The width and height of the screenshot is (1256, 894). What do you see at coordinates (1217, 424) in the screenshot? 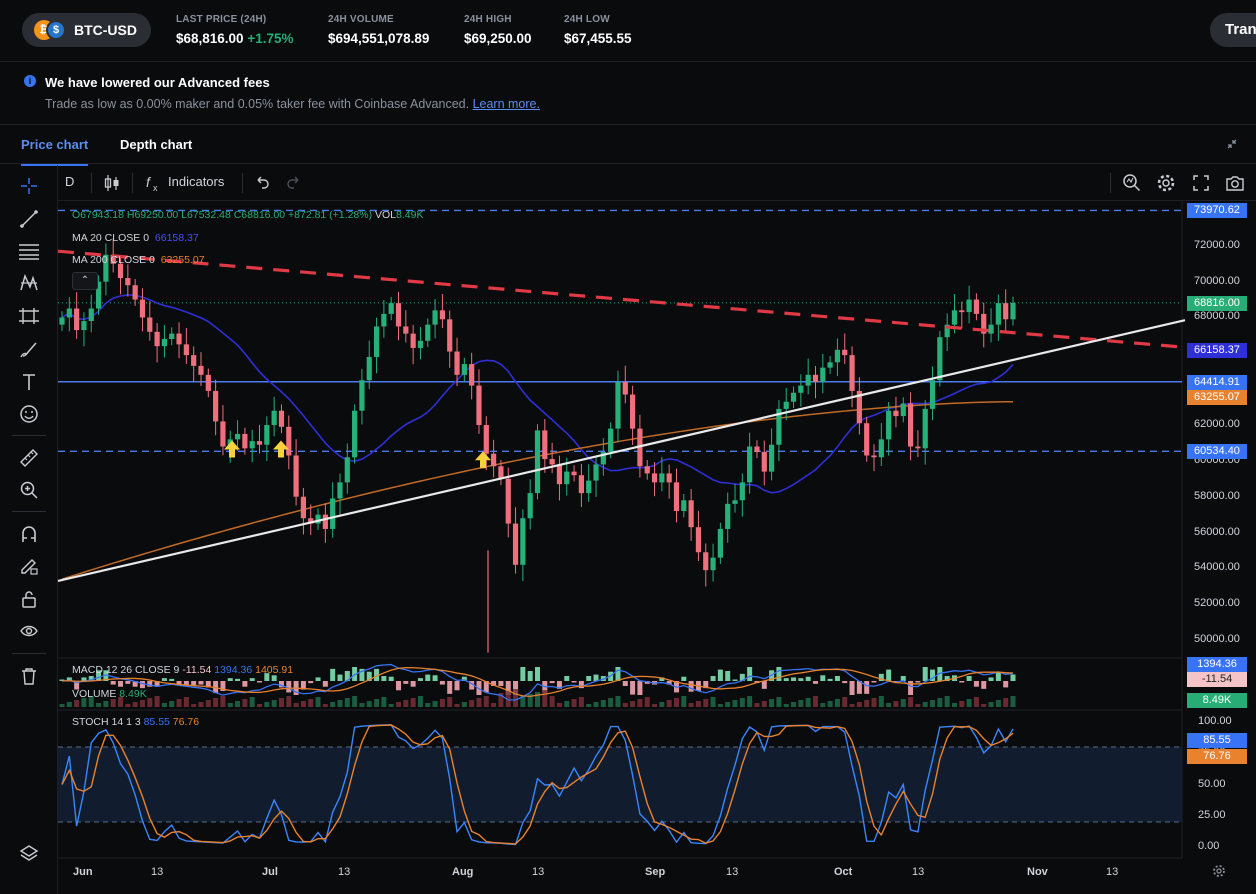
I see `price-tick: 62000.00` at bounding box center [1217, 424].